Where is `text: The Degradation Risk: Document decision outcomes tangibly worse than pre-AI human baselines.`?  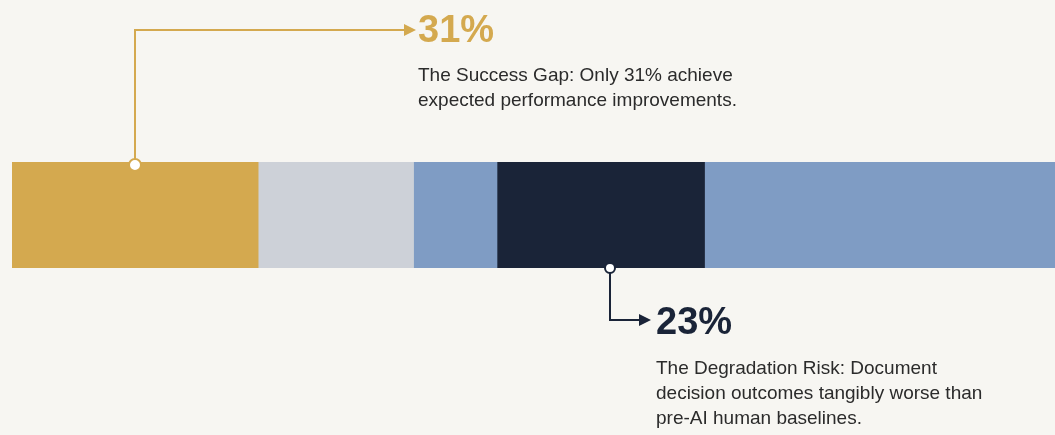
text: The Degradation Risk: Document decision outcomes tangibly worse than pre-AI human baselines. is located at coordinates (820, 393).